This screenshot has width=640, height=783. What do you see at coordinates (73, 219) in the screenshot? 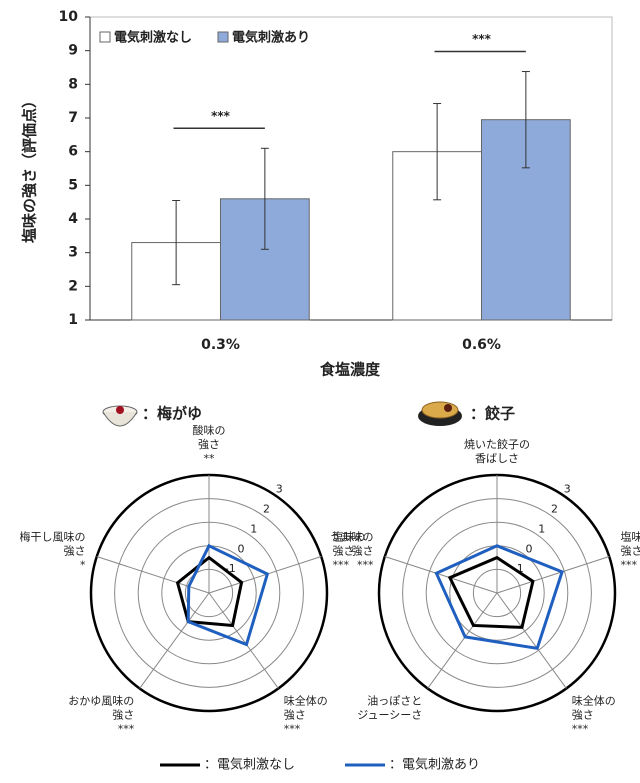
I see `y-tick-label: 4` at bounding box center [73, 219].